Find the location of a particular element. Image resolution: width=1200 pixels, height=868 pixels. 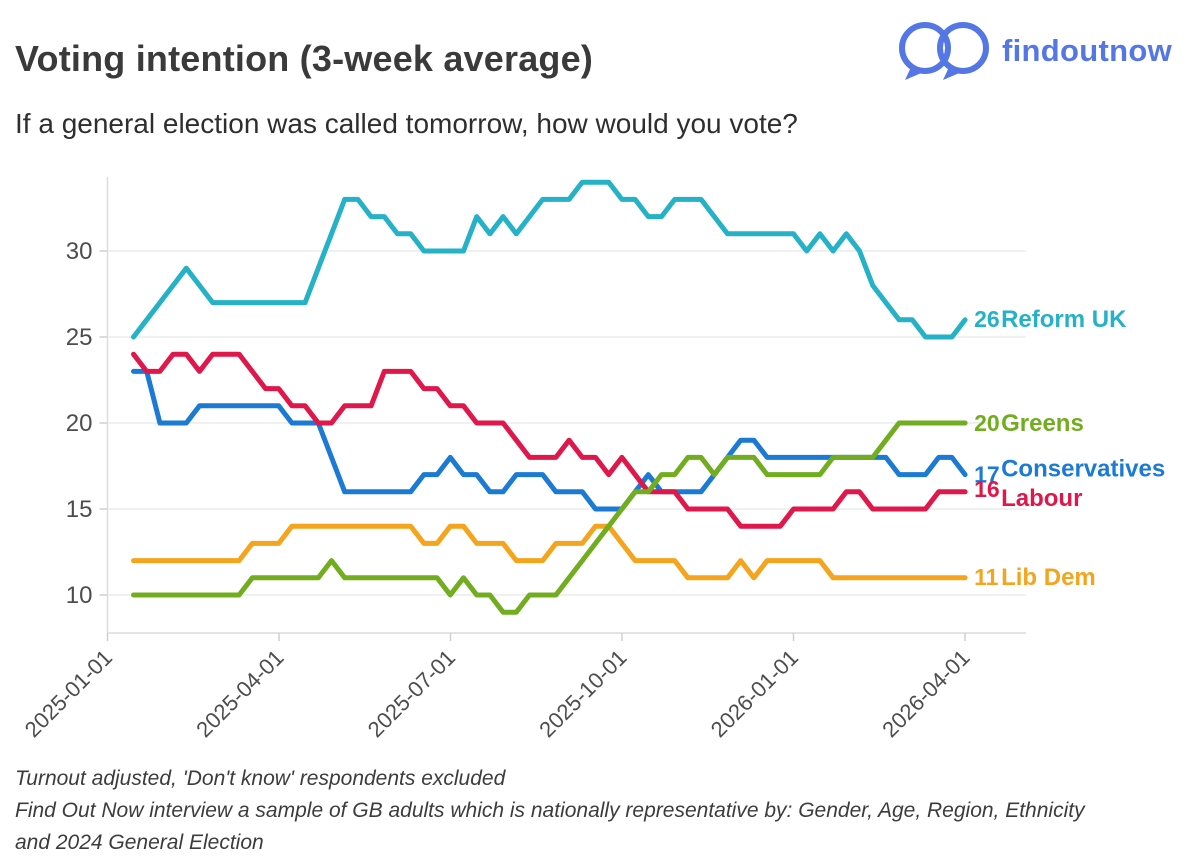

series-end-value-libdem: 11 is located at coordinates (986, 577).